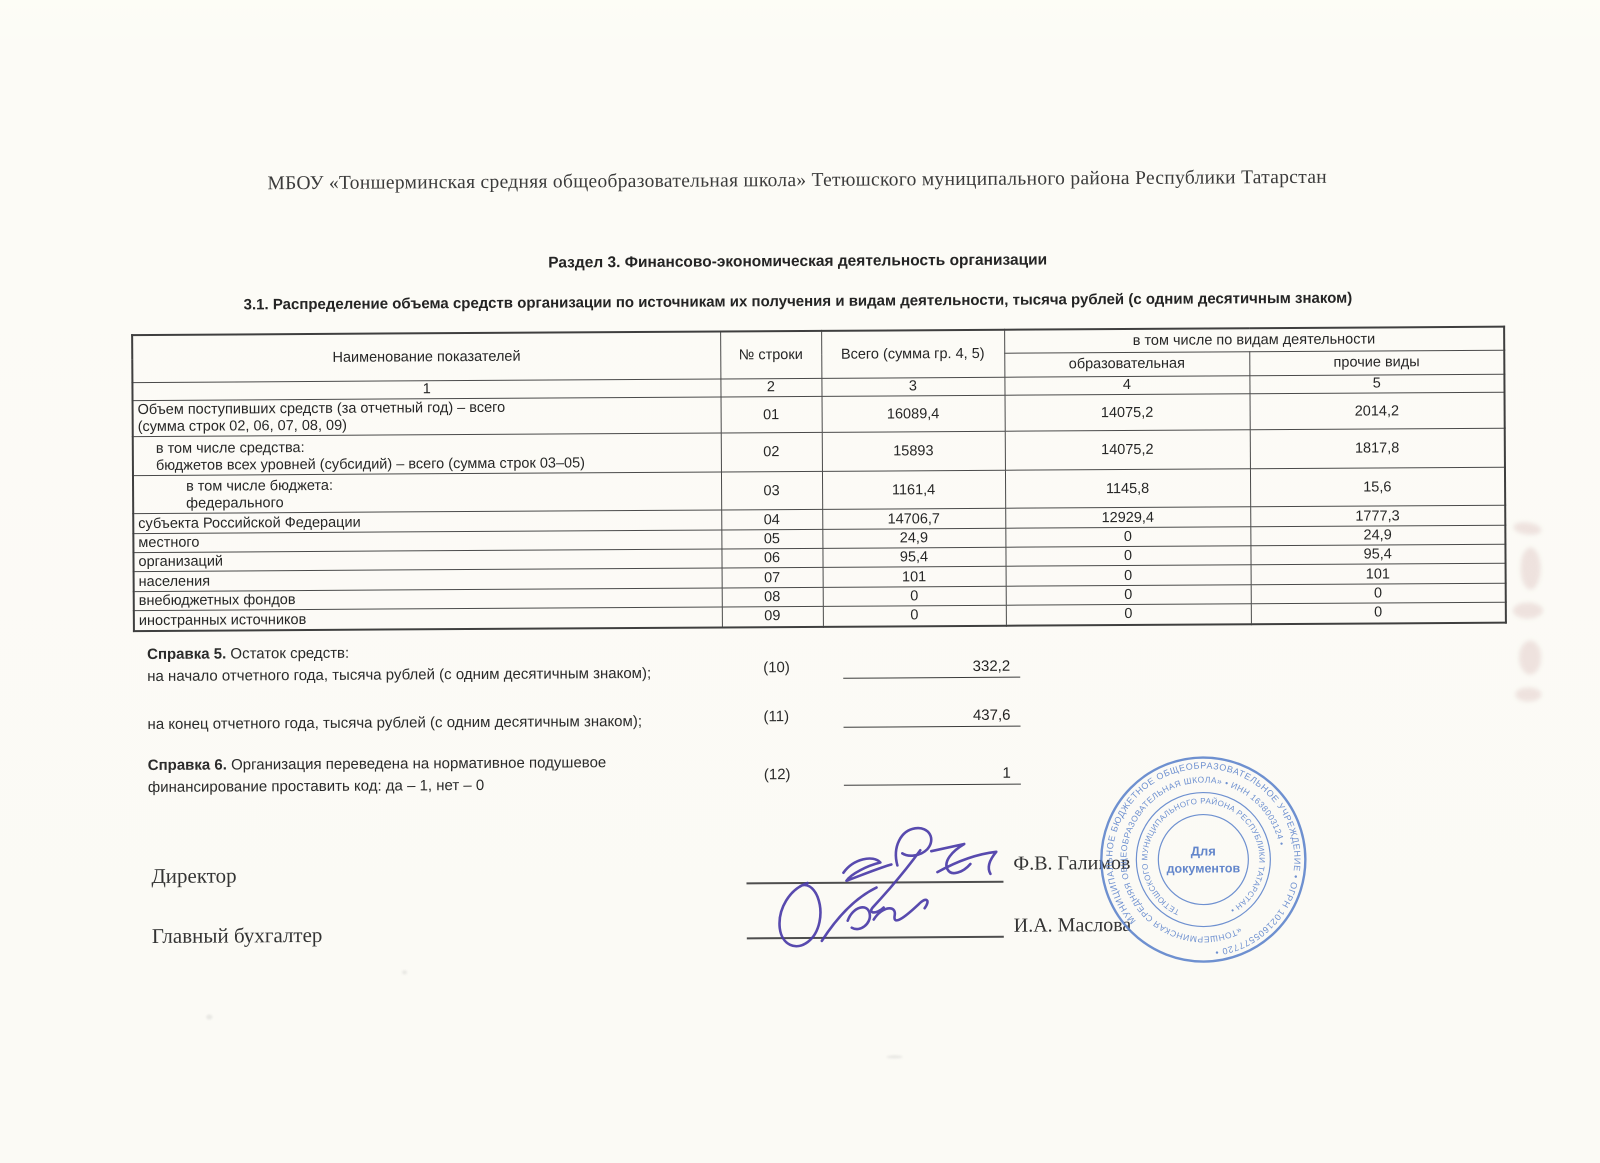  What do you see at coordinates (772, 539) in the screenshot?
I see `cell-line-no: 05` at bounding box center [772, 539].